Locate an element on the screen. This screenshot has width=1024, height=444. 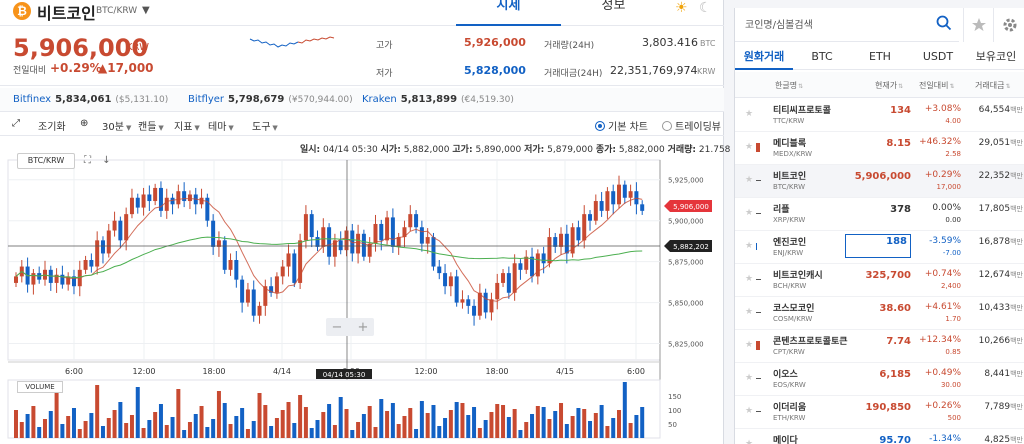
table-row: ★ 이더리움 ETH/KRW 190,850 +0.26% 500 7,789백만 is located at coordinates (879, 412).